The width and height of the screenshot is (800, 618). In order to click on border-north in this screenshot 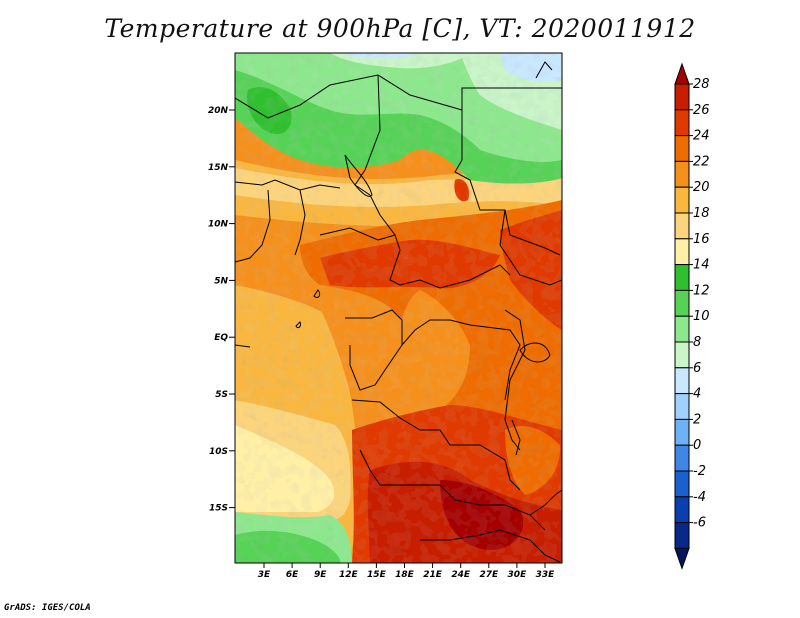, I will do `click(398, 165)`.